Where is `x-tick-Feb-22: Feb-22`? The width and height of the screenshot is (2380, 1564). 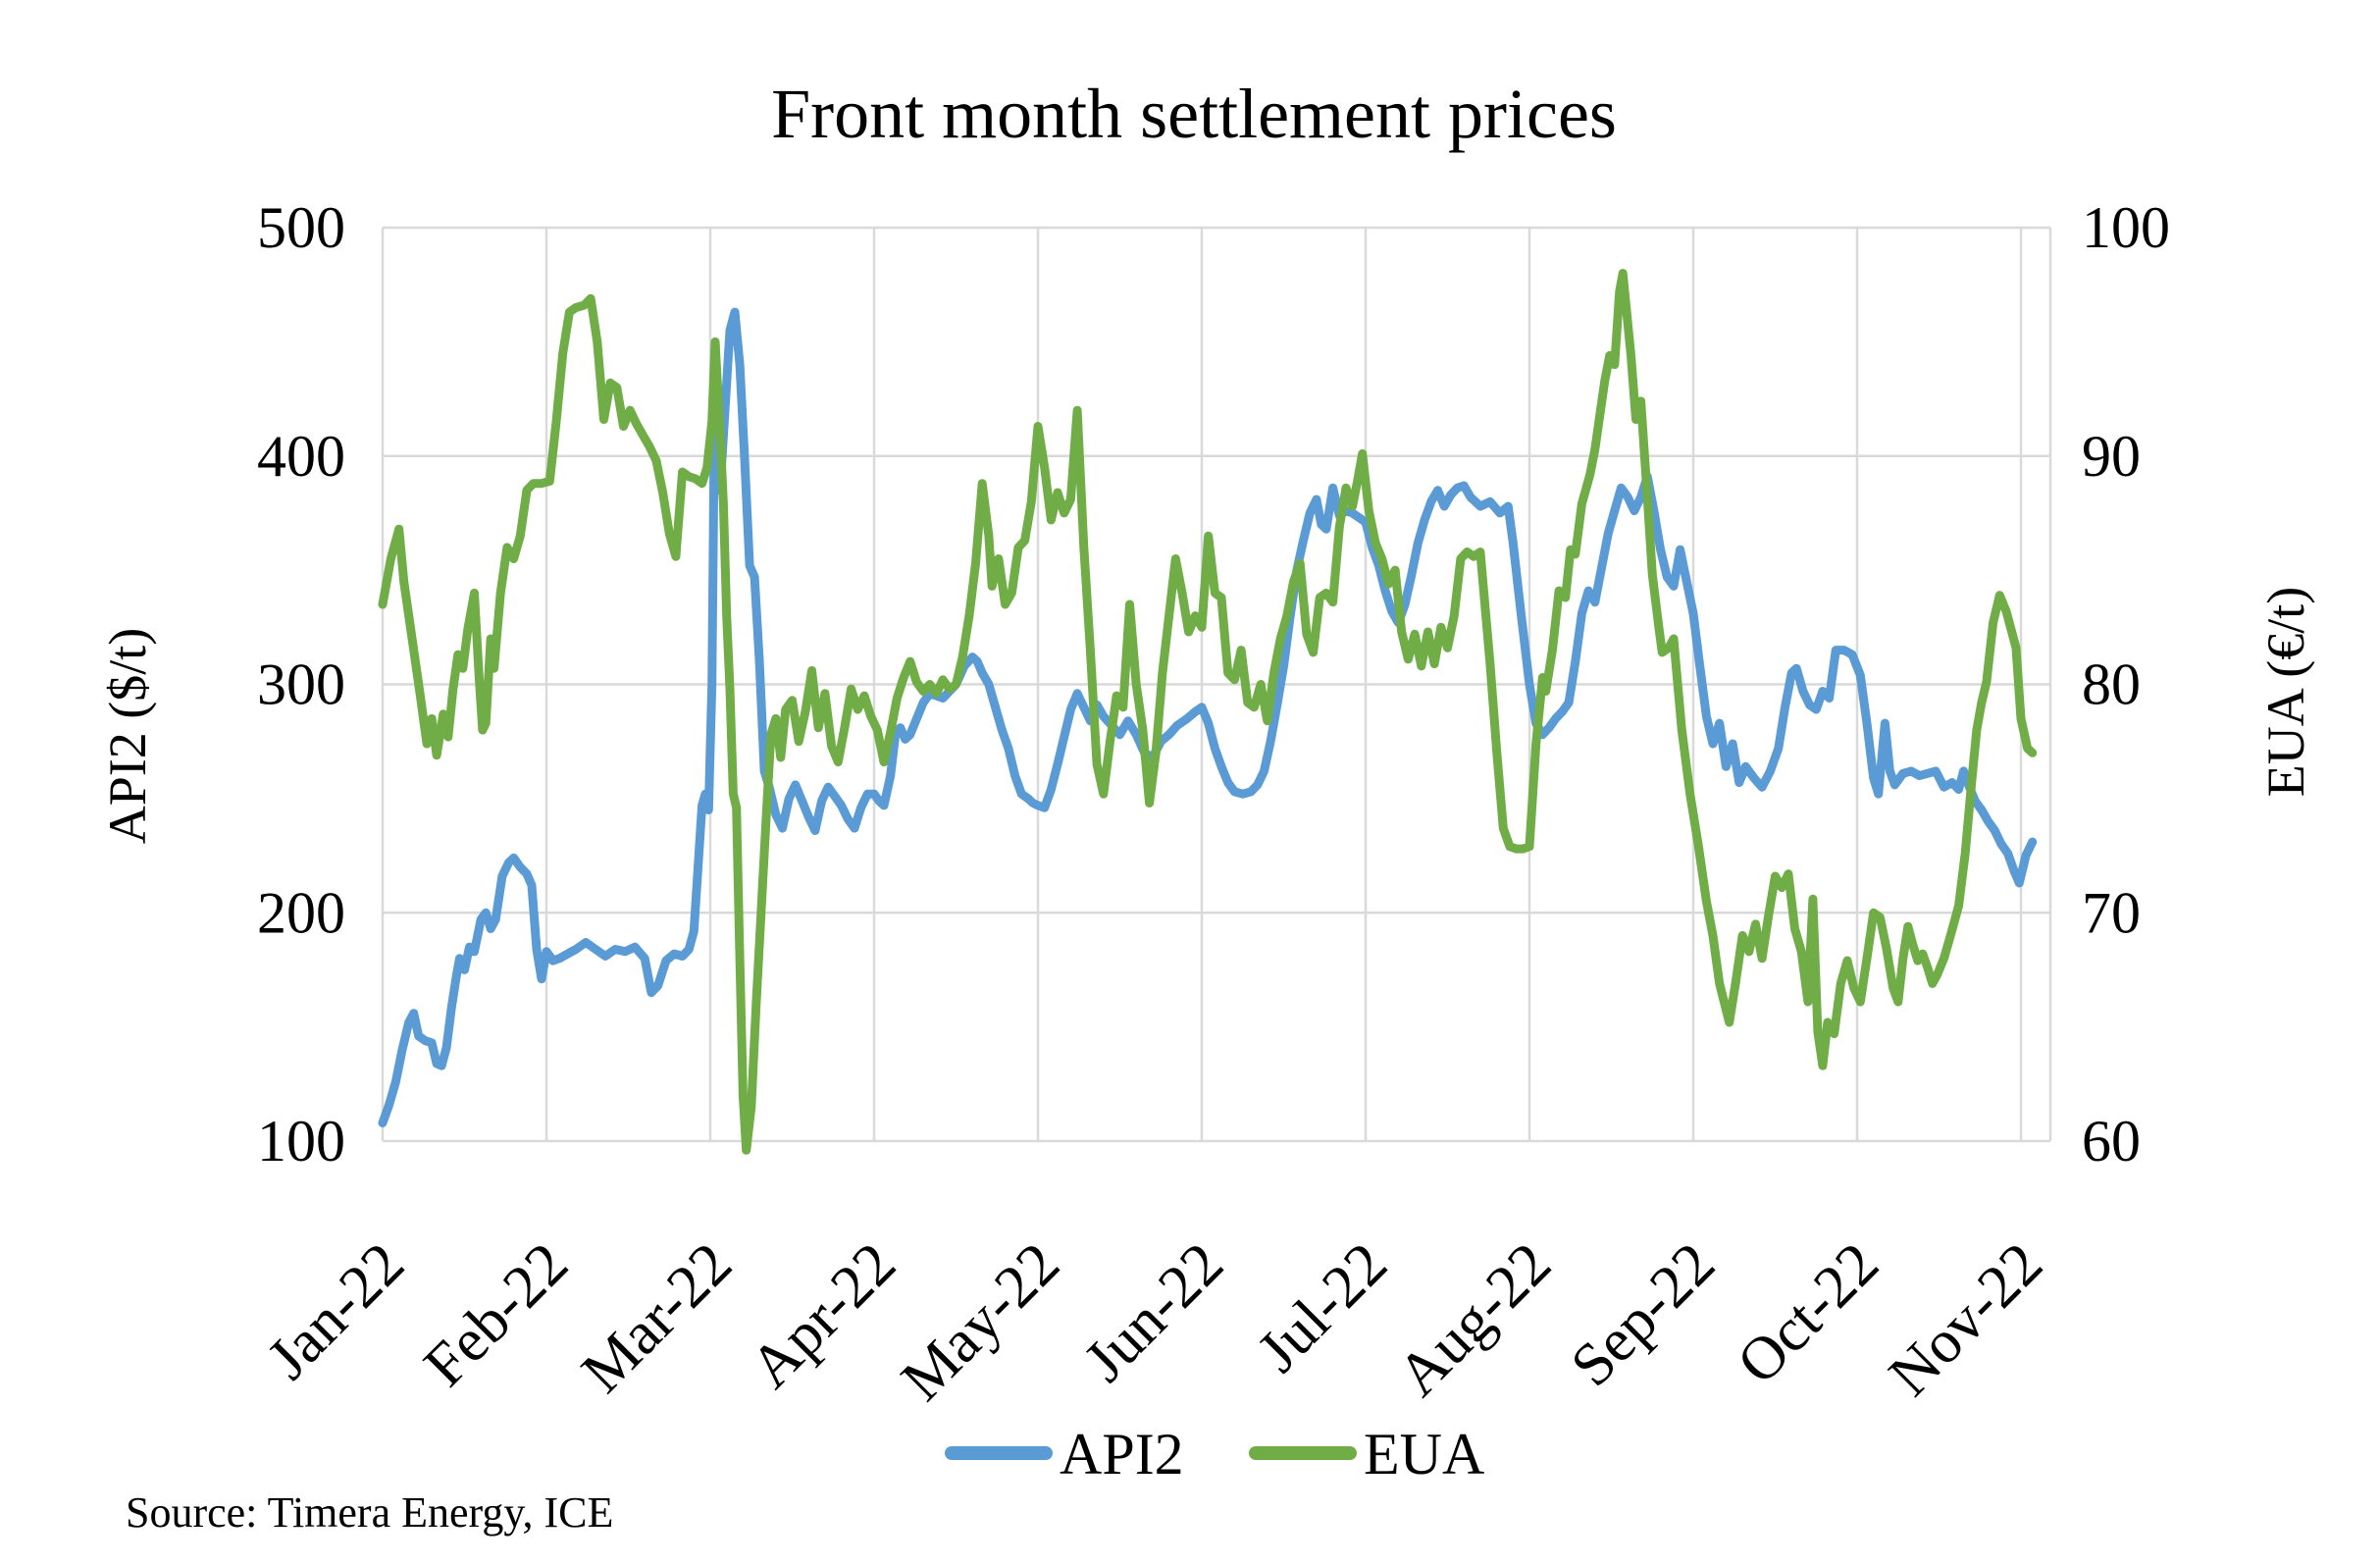
x-tick-Feb-22: Feb-22 is located at coordinates (496, 1314).